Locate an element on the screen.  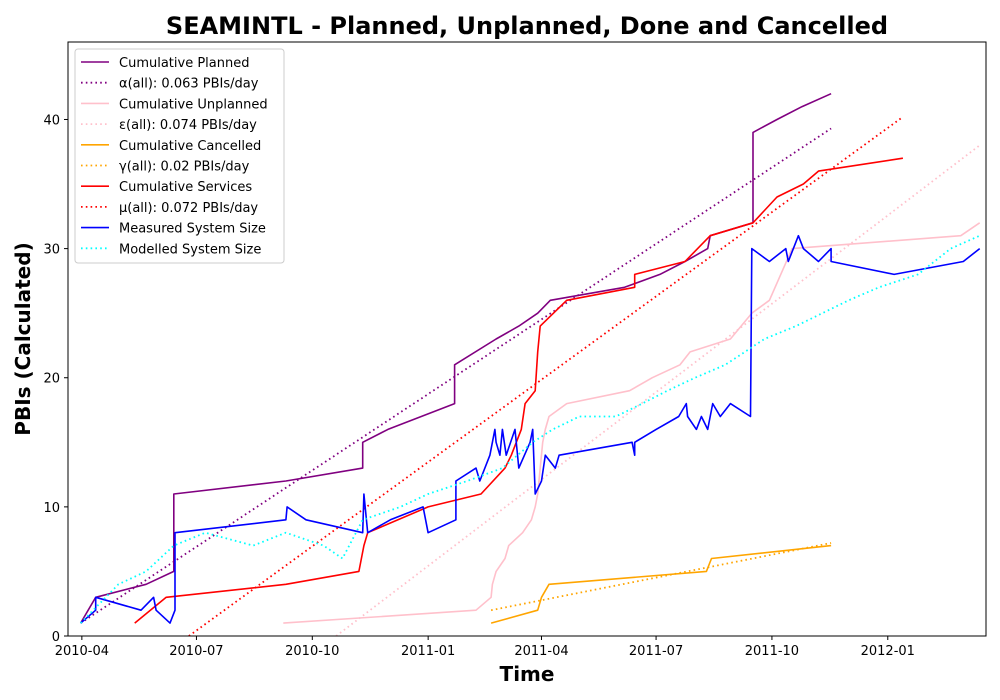
legend-label-7: μ(all): 0.072 PBIs/day is located at coordinates (188, 208).